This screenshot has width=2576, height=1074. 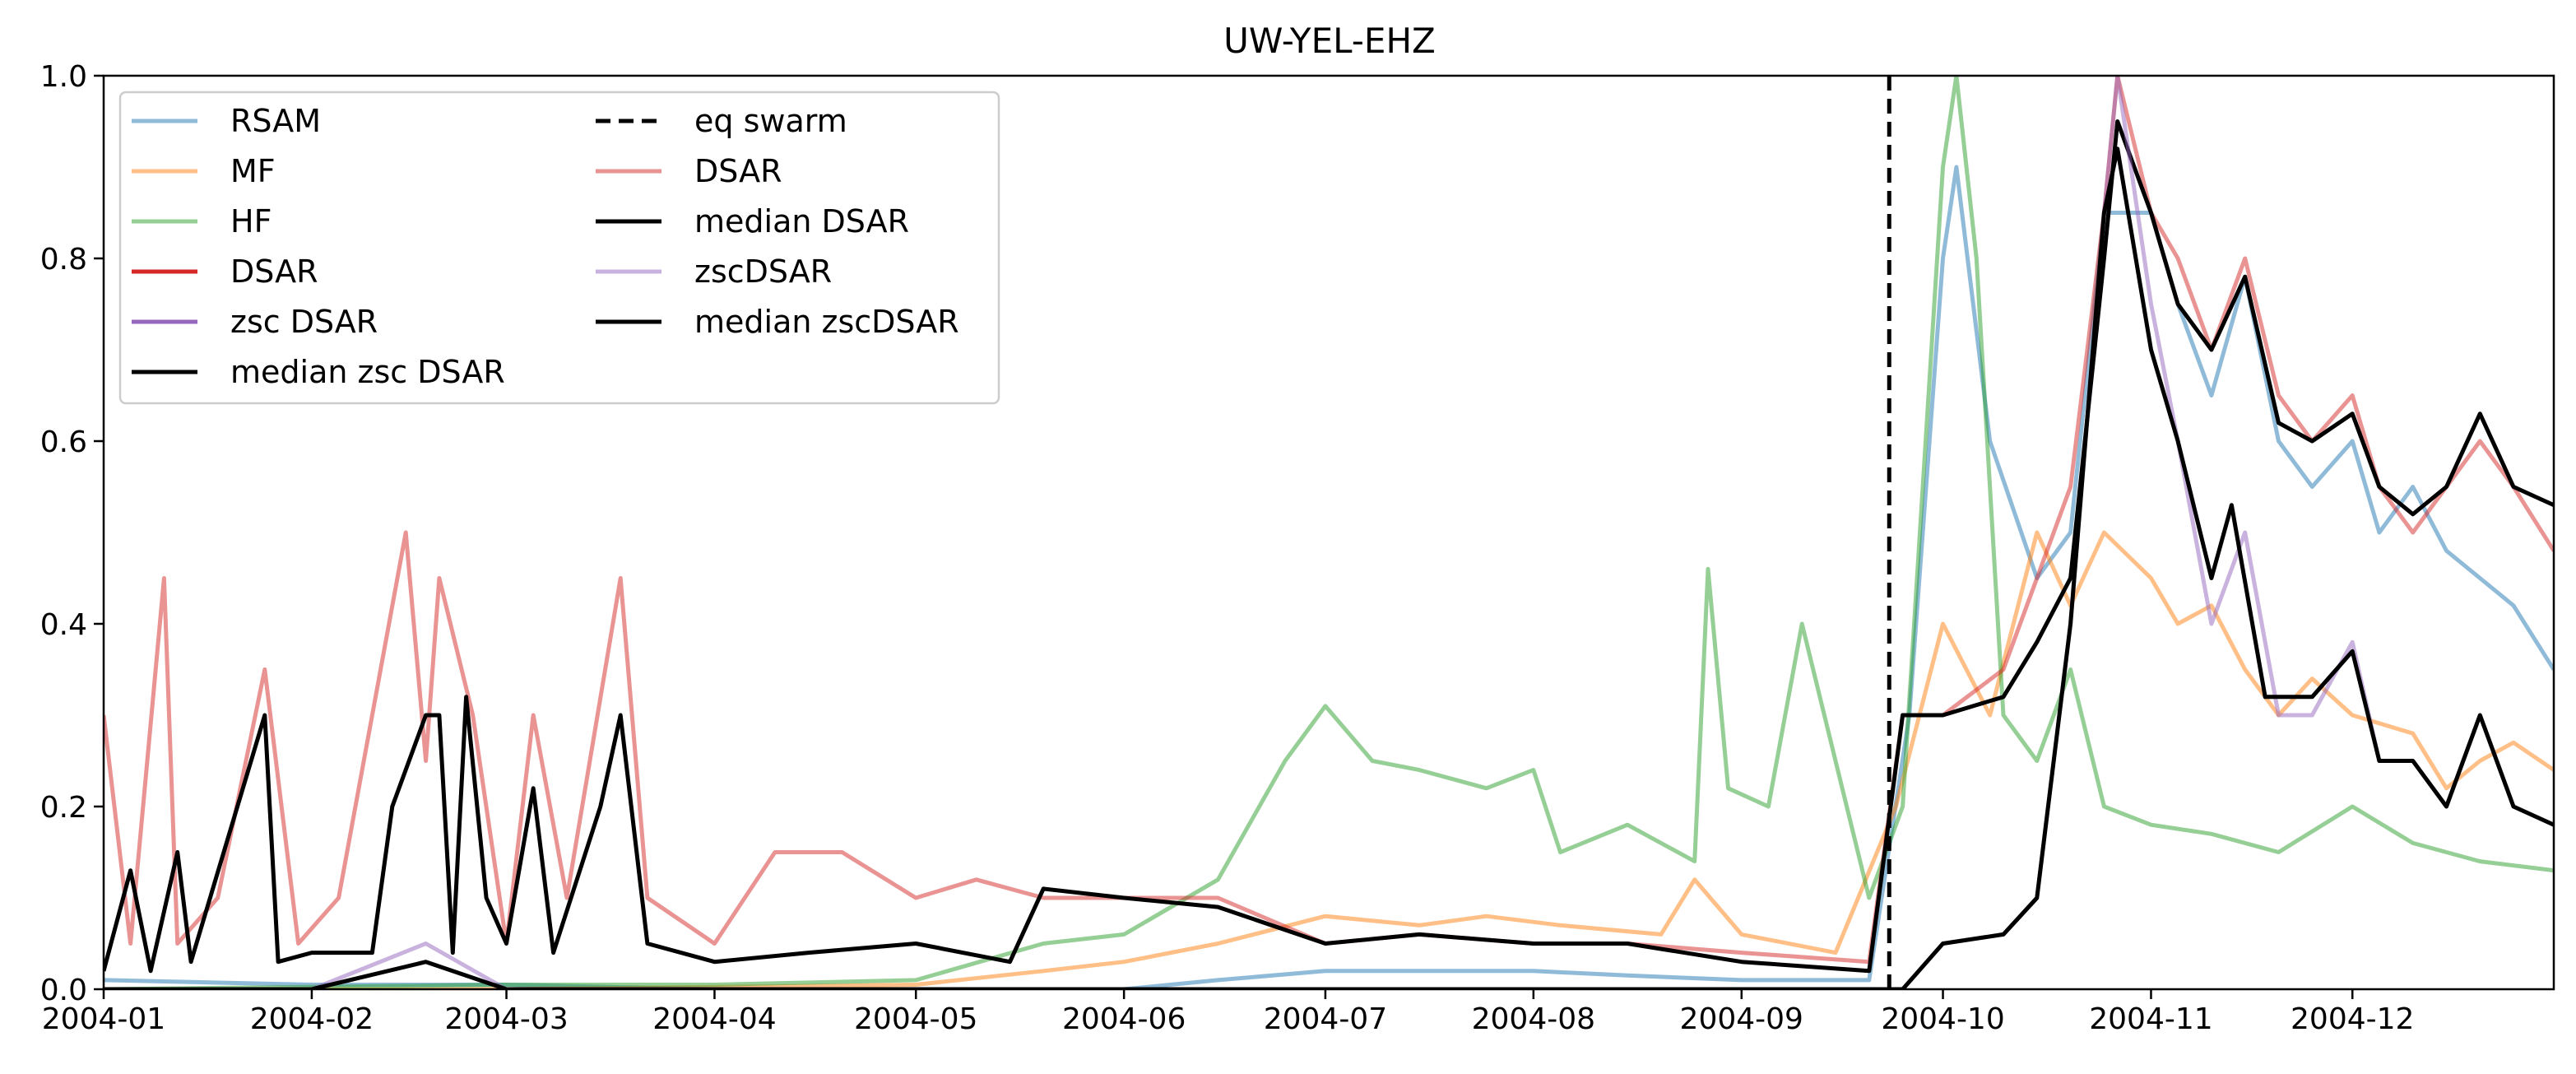 What do you see at coordinates (64, 990) in the screenshot?
I see `y-tick-label: 0.0` at bounding box center [64, 990].